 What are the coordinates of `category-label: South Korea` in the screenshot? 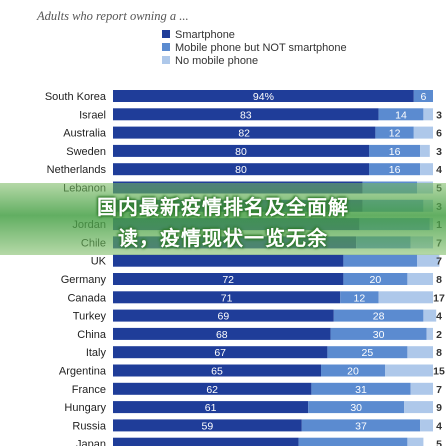 It's located at (76, 97).